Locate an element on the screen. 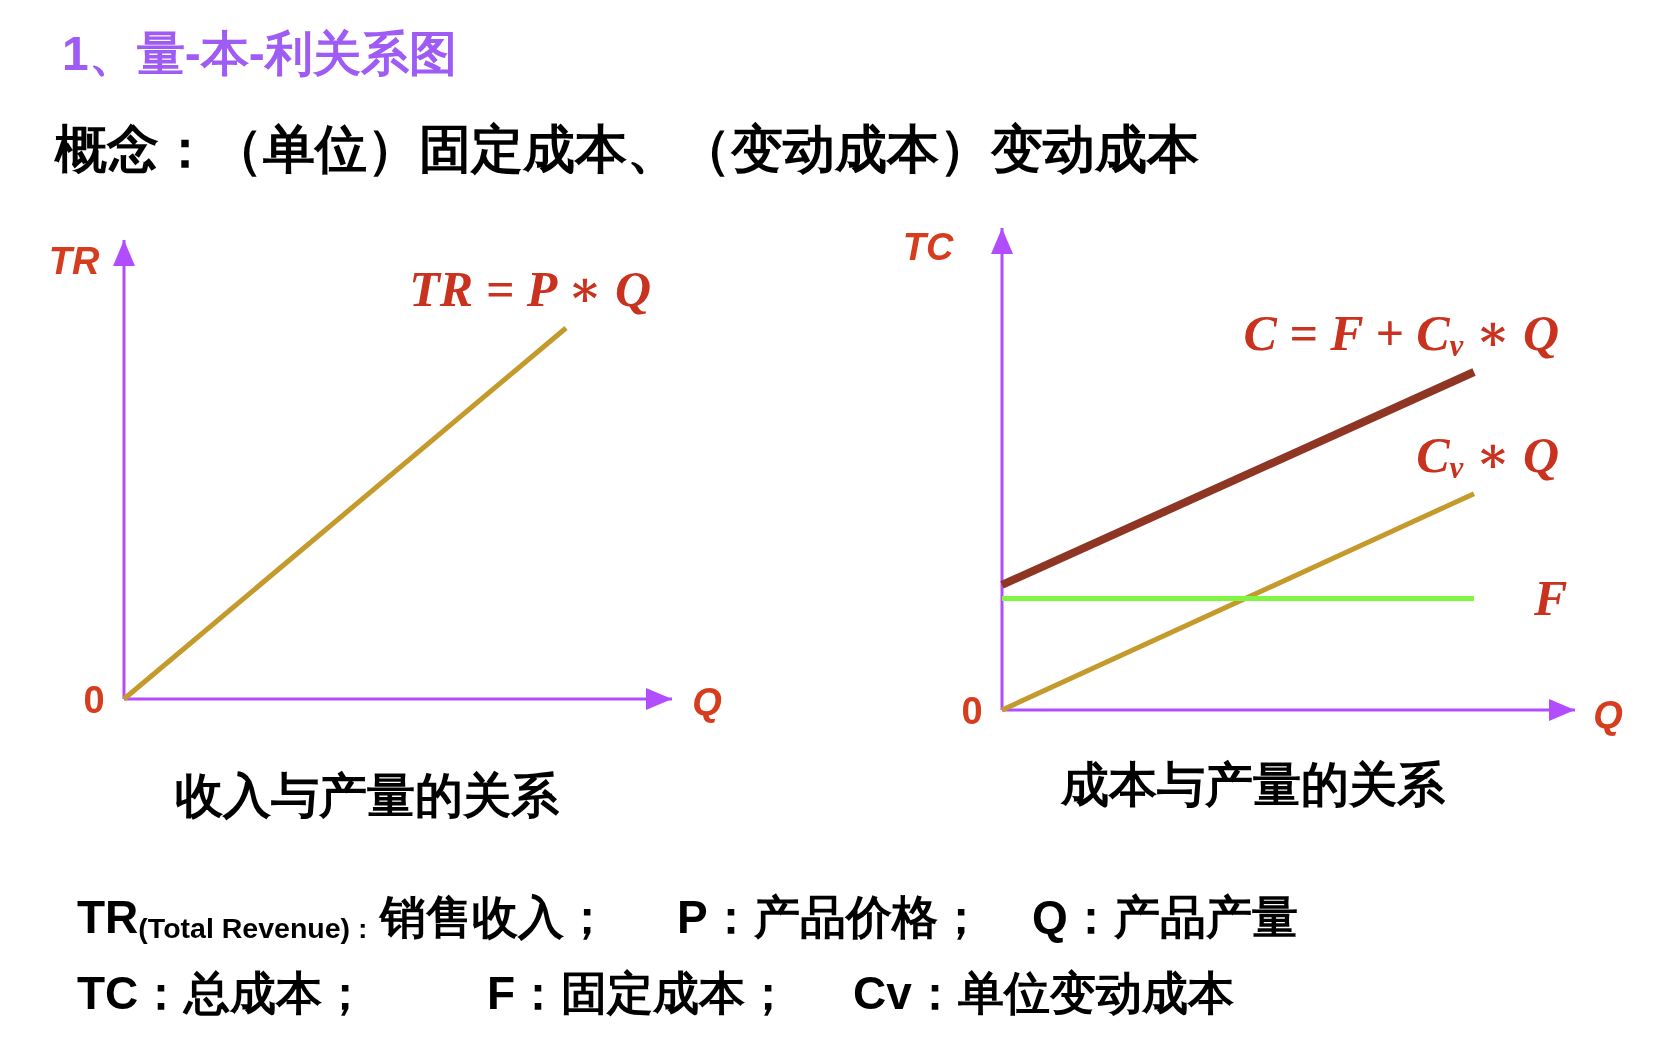 Image resolution: width=1668 pixels, height=1044 pixels. text: F：固定成本； is located at coordinates (639, 993).